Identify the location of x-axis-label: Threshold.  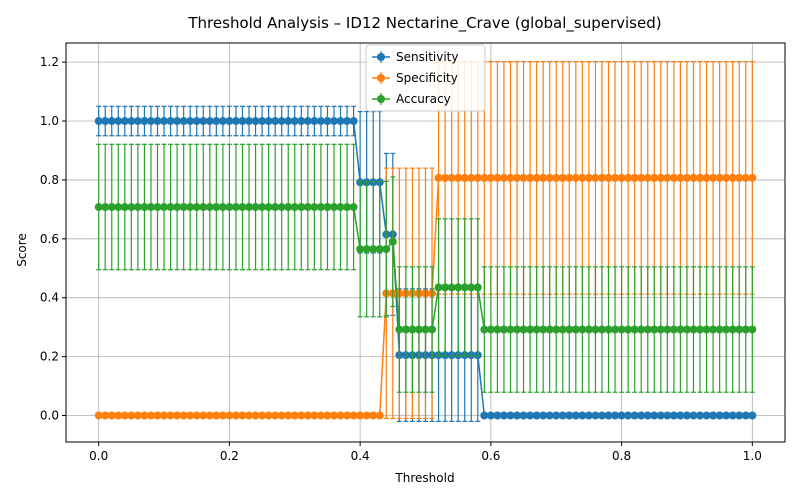
(424, 478).